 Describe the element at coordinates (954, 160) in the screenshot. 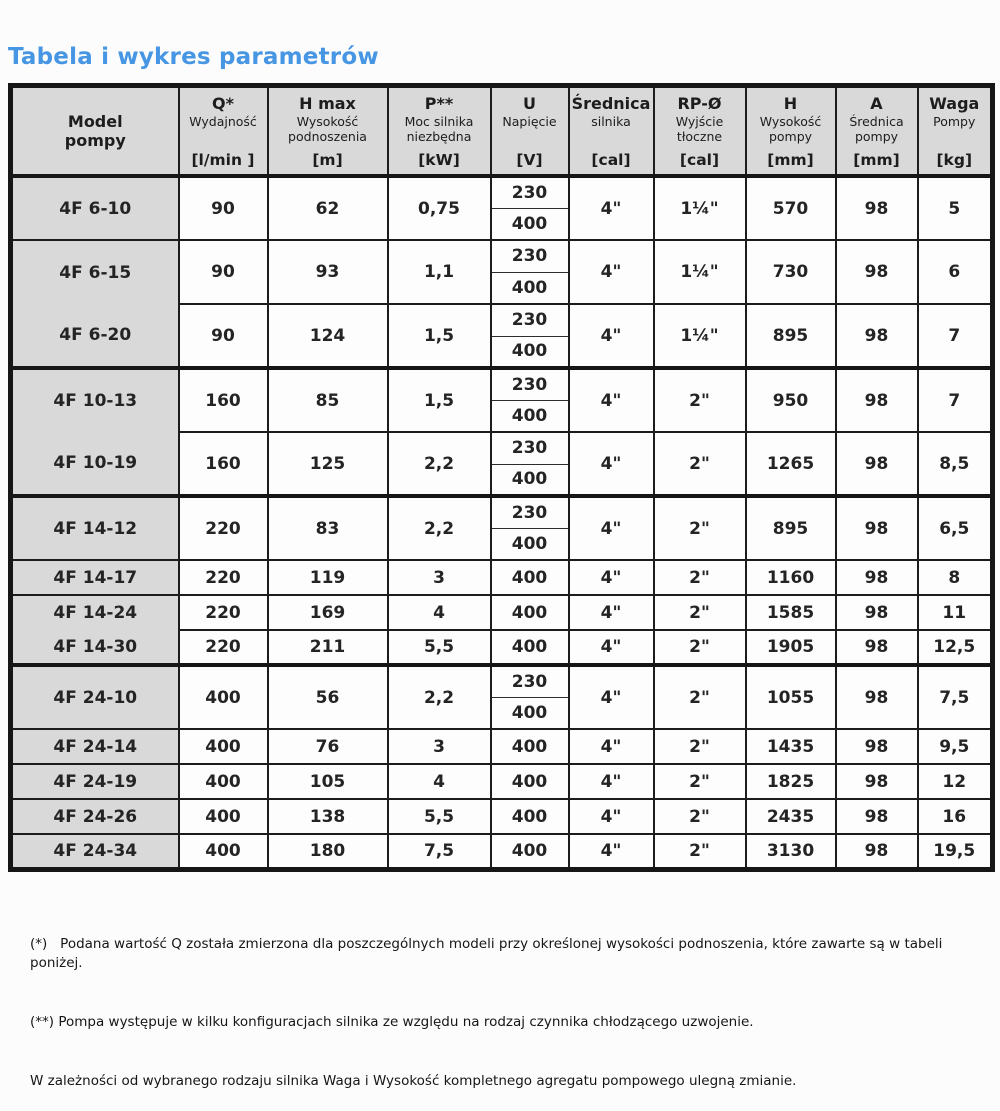

I see `column-unit: [kg]` at that location.